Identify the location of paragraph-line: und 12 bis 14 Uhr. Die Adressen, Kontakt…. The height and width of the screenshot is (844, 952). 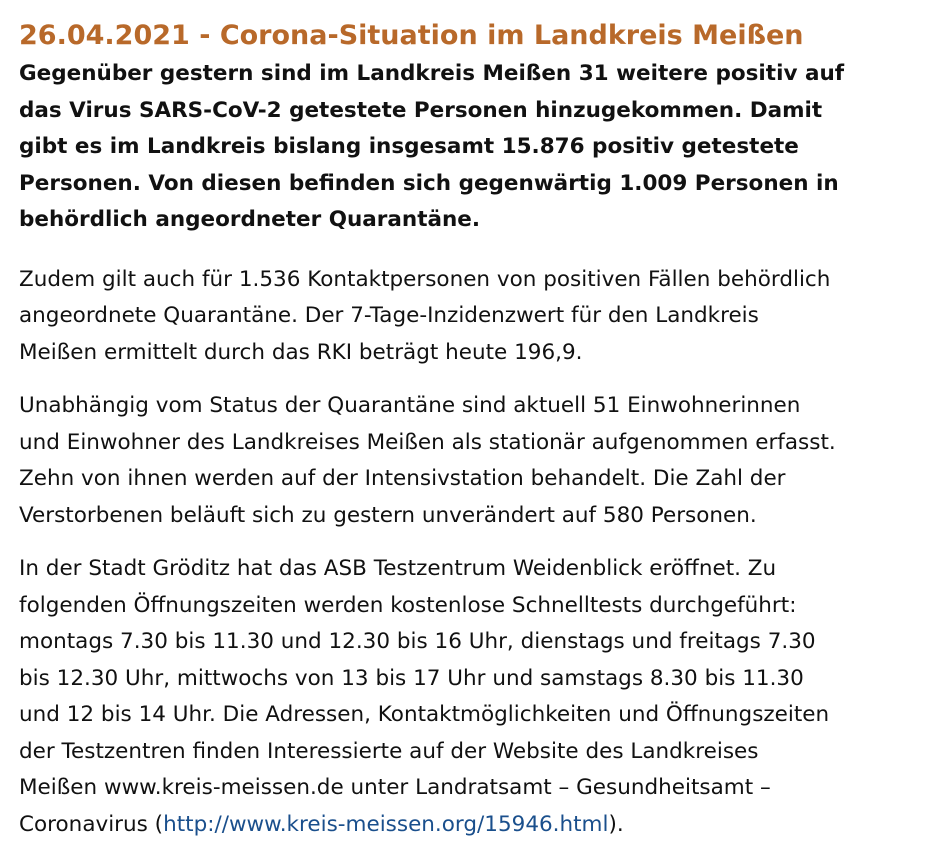
(424, 714).